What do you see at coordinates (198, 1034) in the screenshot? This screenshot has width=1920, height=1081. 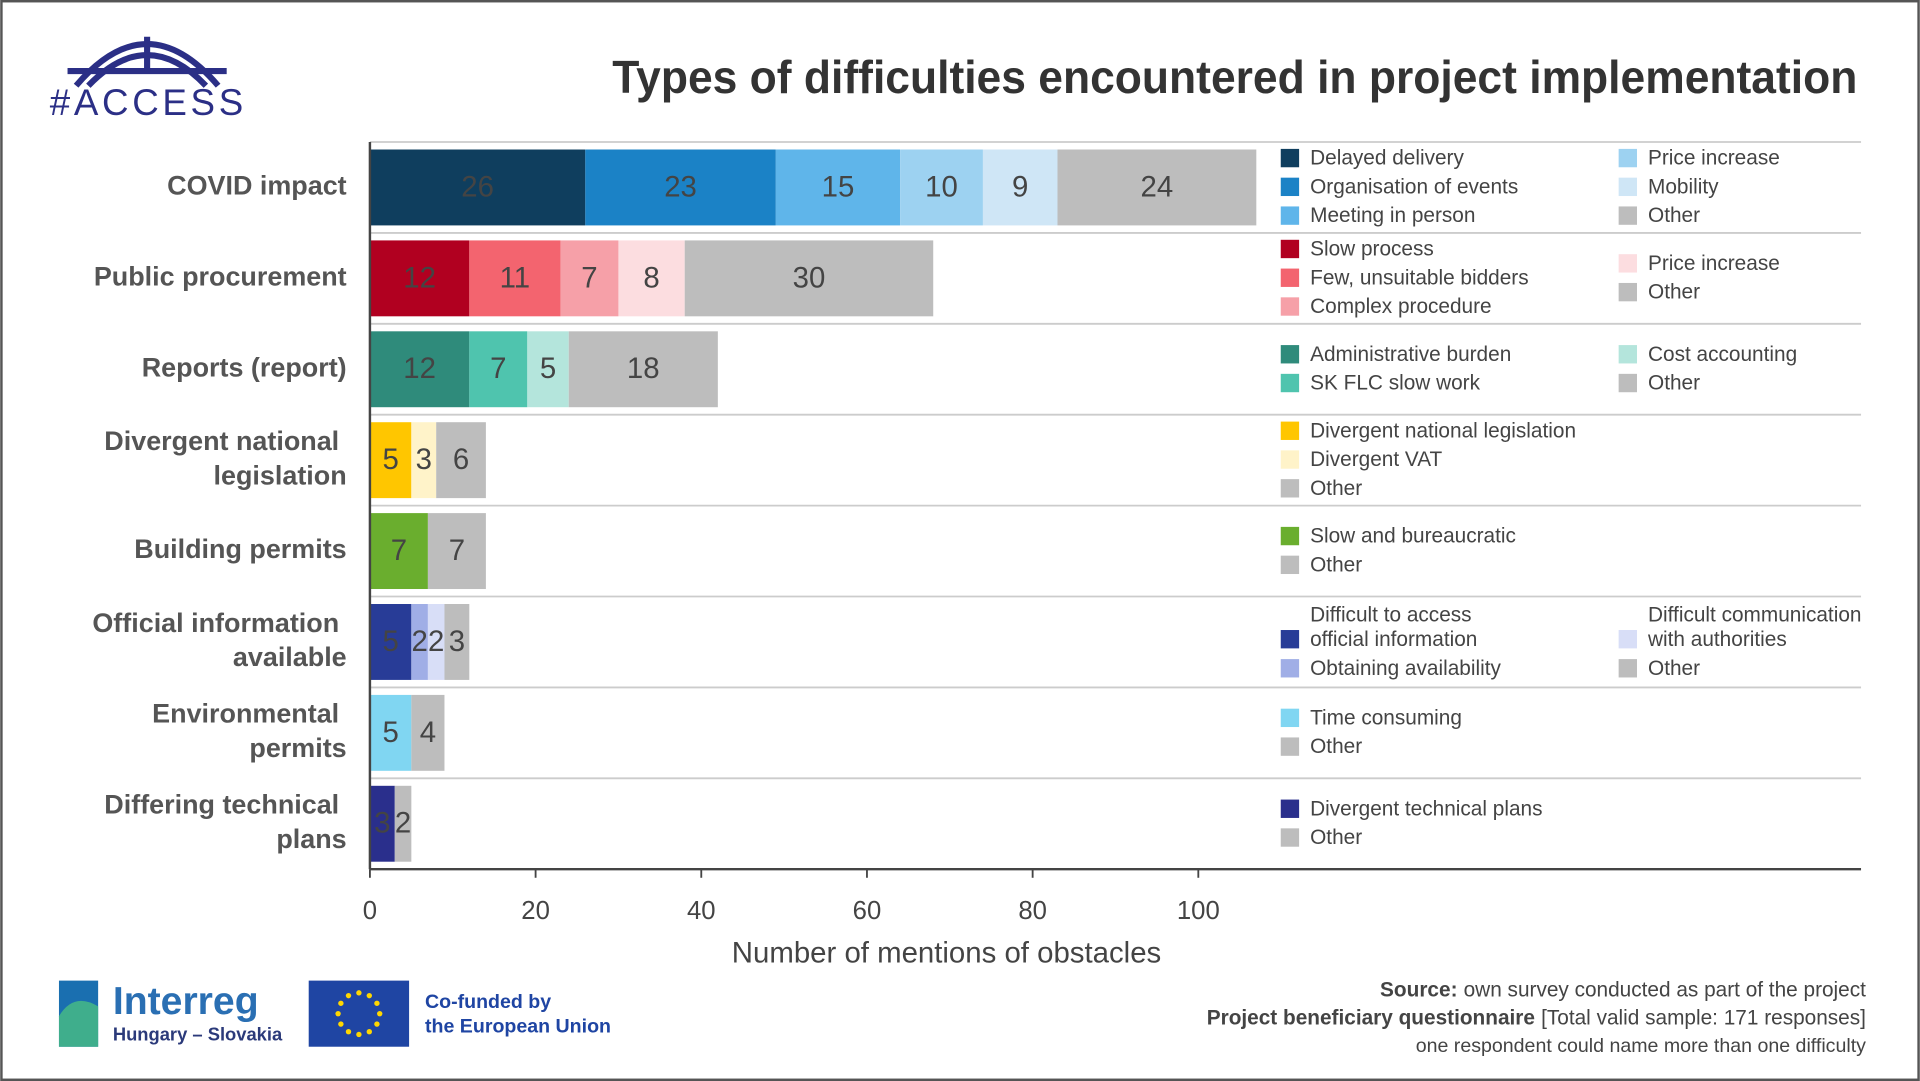 I see `region-text: Hungary – Slovakia` at bounding box center [198, 1034].